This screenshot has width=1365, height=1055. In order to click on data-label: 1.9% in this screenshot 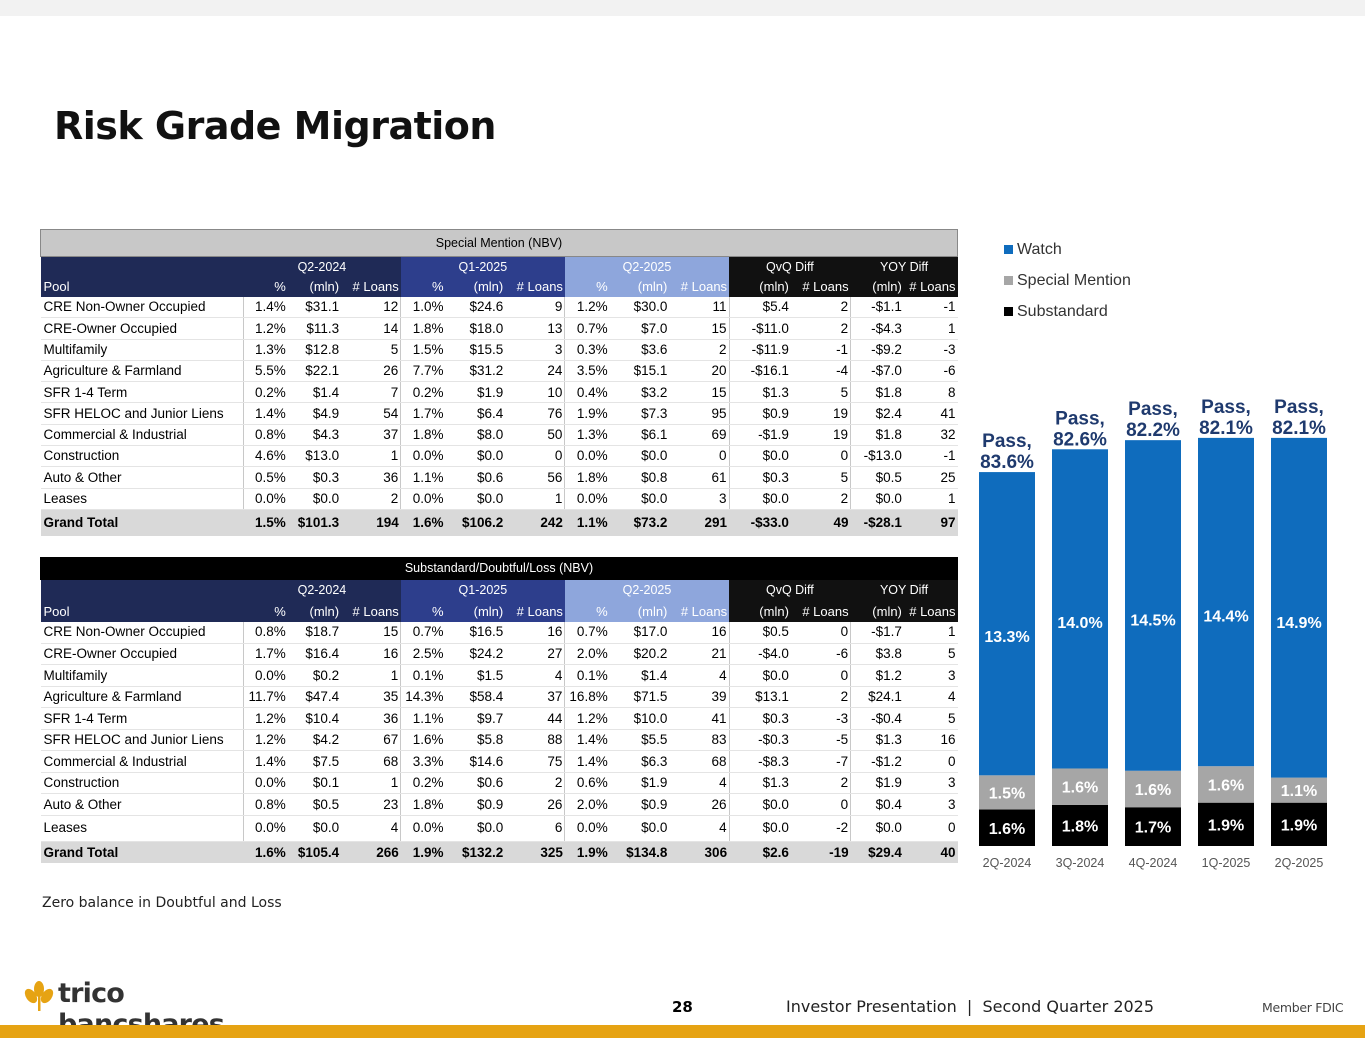, I will do `click(1299, 825)`.